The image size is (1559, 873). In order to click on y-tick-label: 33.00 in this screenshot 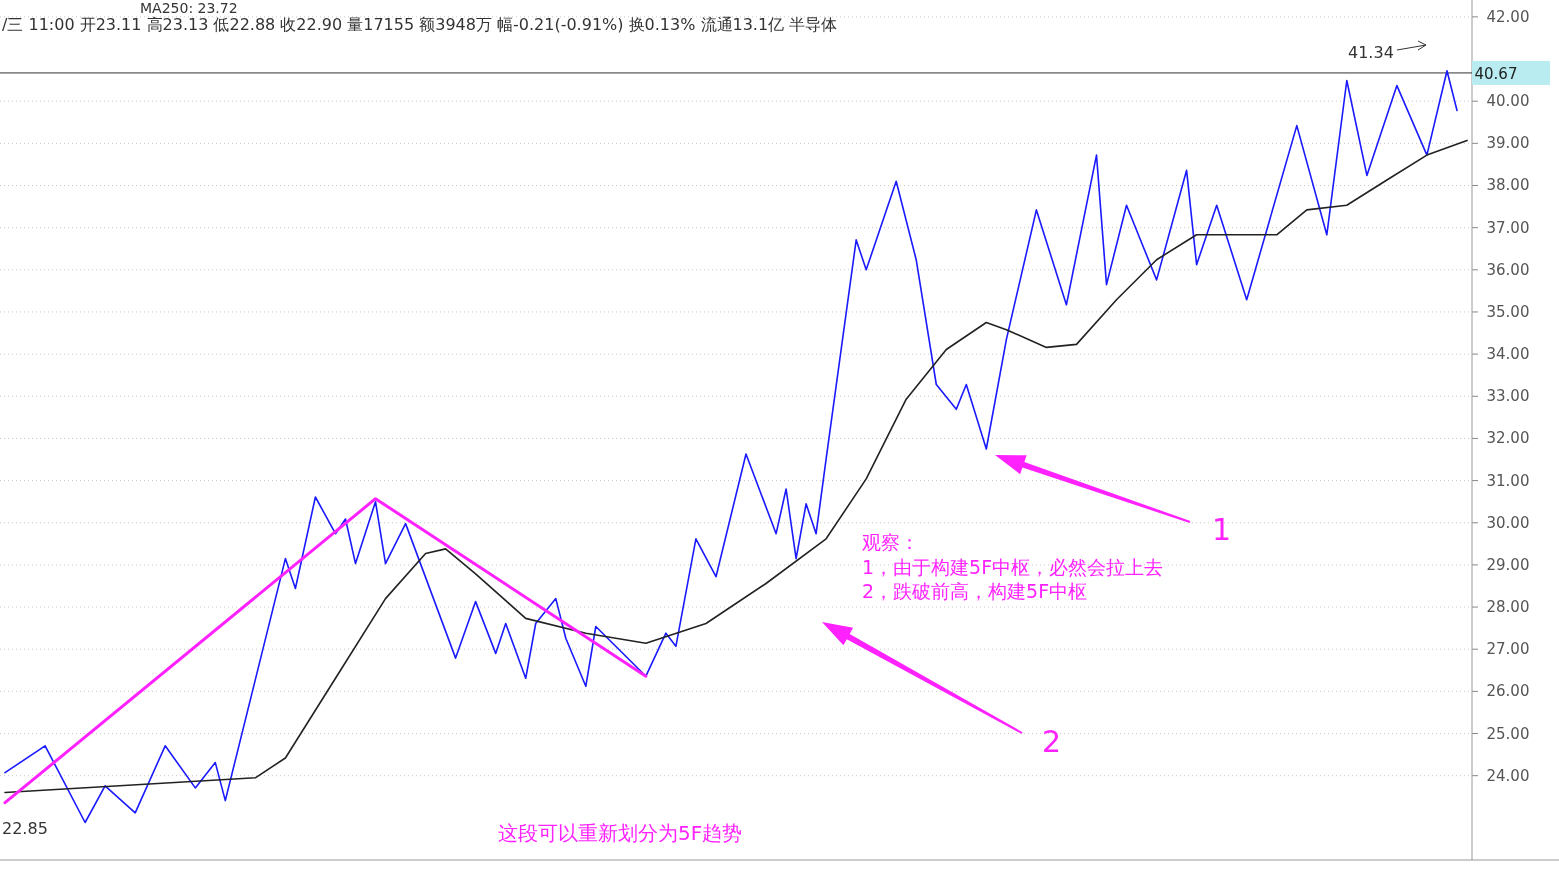, I will do `click(1508, 396)`.